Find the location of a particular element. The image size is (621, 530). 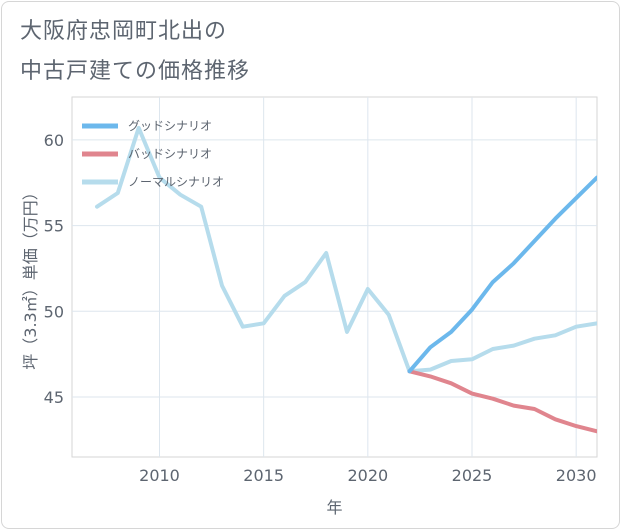

x-tick-label: 2025 is located at coordinates (472, 475).